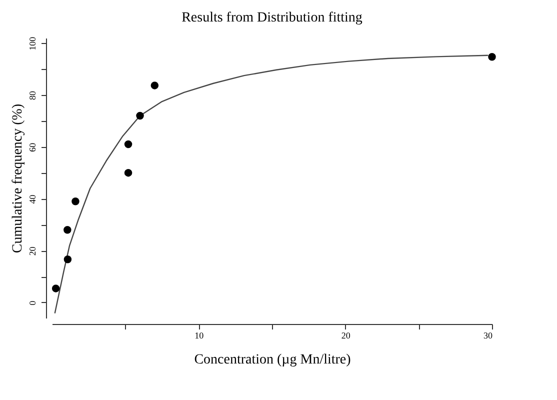 This screenshot has height=400, width=557. Describe the element at coordinates (33, 251) in the screenshot. I see `y-tick-label: 20` at that location.